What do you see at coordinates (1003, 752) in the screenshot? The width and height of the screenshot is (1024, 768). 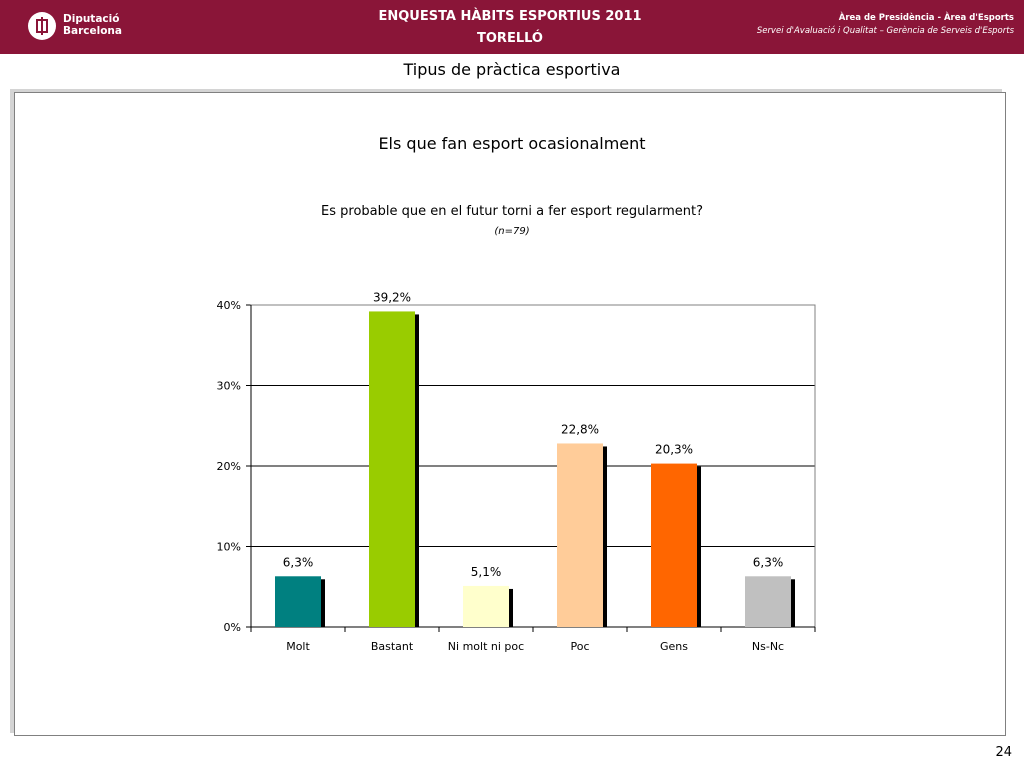 I see `page-number: 24` at bounding box center [1003, 752].